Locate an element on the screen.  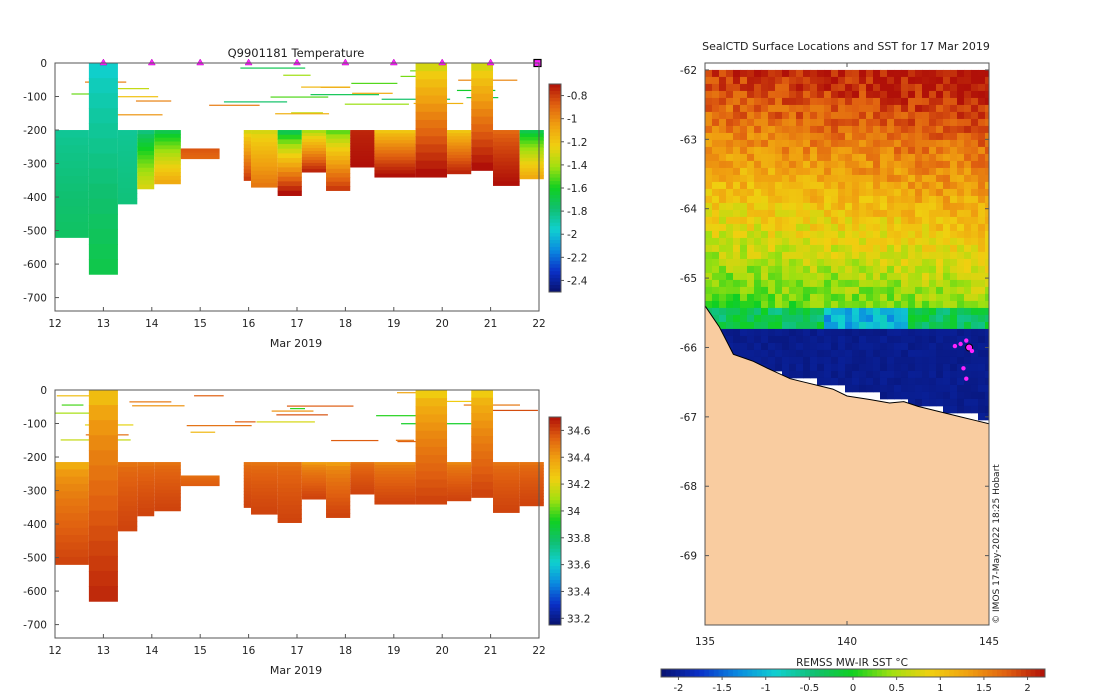
sst-colorbar-tick-label: -1 is located at coordinates (766, 688).